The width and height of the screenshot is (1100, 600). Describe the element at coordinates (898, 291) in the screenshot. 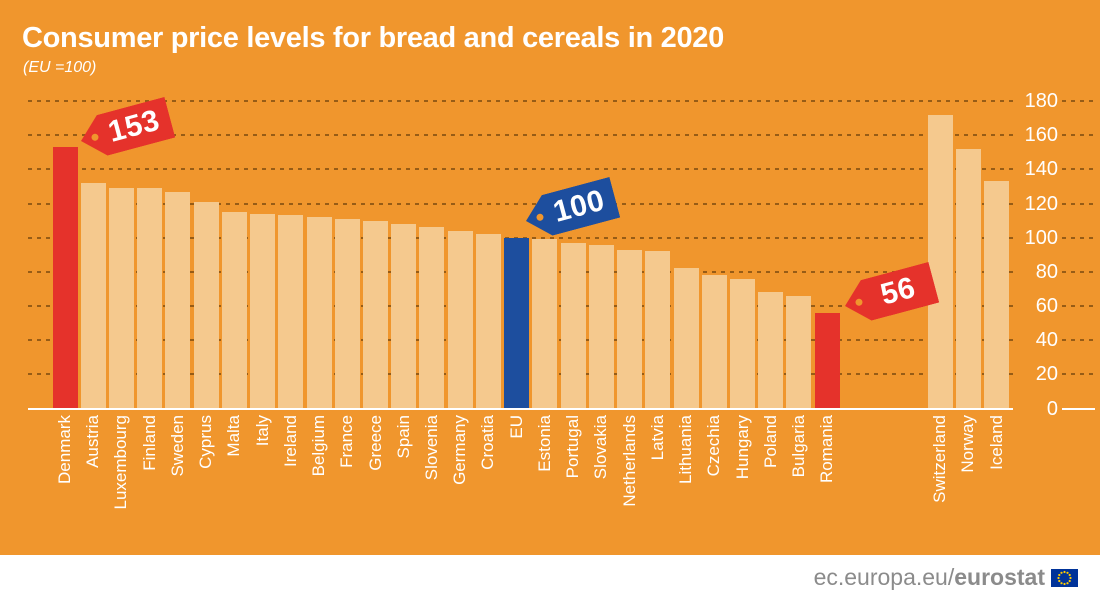

I see `tag-value: 56` at that location.